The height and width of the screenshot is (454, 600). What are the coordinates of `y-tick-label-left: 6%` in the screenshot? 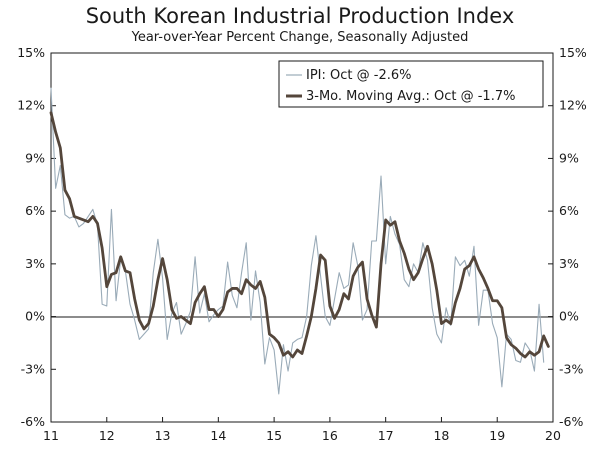 It's located at (35, 210).